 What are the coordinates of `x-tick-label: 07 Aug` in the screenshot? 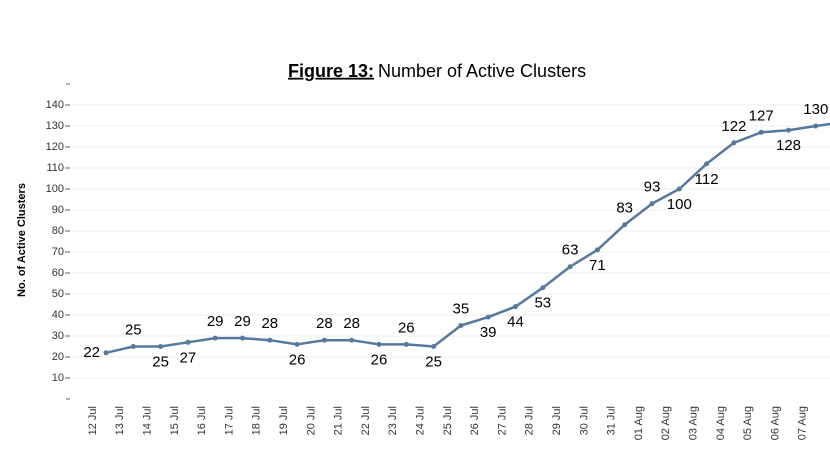 It's located at (803, 423).